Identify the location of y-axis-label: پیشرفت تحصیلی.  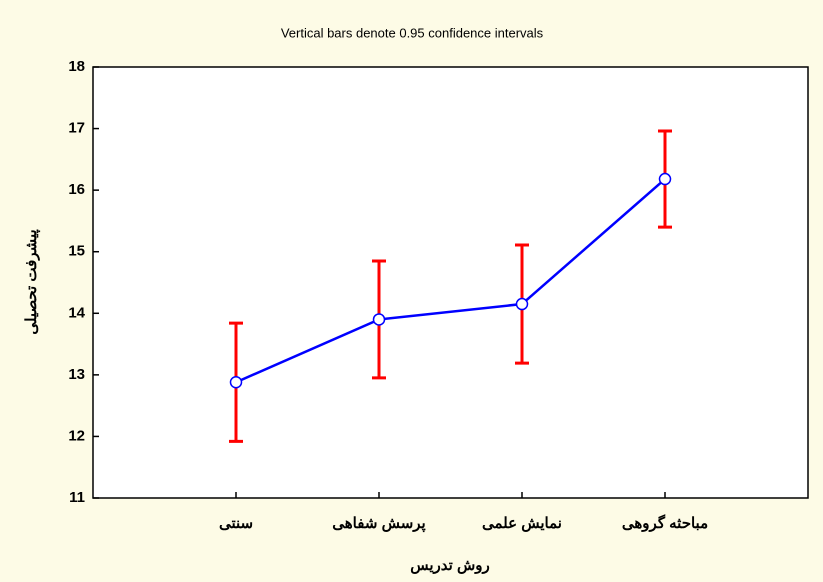
(32, 281).